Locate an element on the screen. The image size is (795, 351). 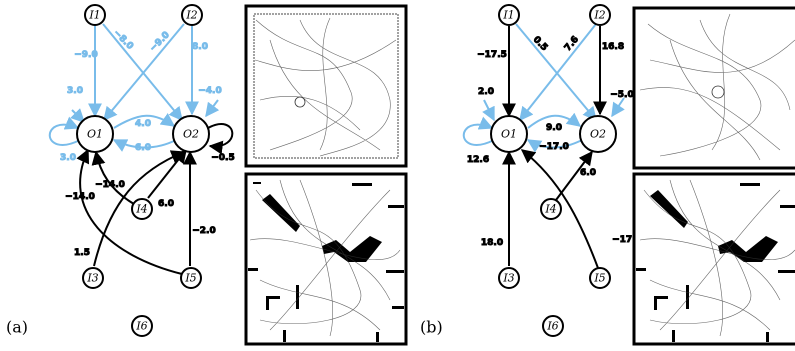
node-i4: I4 is located at coordinates (142, 209).